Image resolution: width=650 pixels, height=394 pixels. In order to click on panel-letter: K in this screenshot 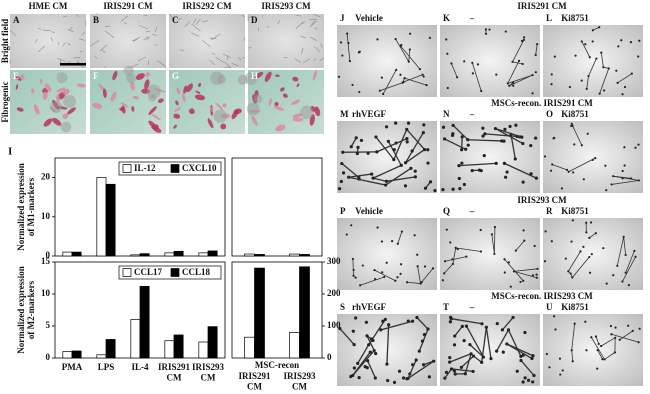, I will do `click(446, 18)`.